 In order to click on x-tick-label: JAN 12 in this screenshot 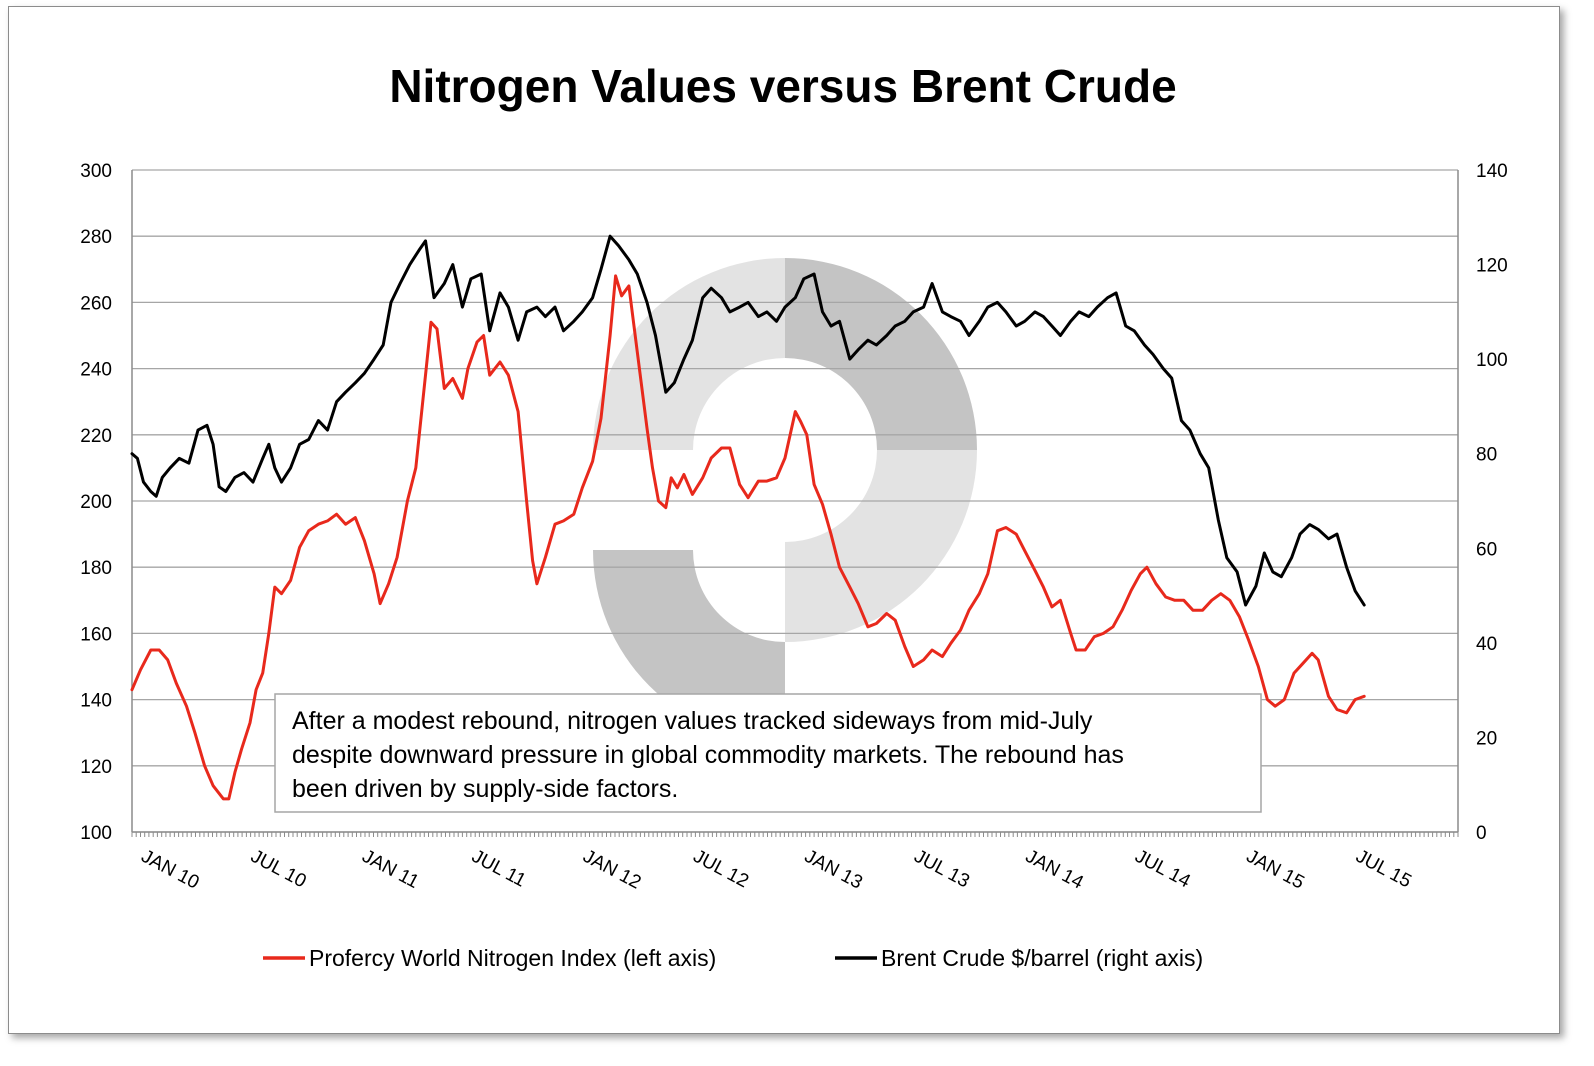, I will do `click(611, 870)`.